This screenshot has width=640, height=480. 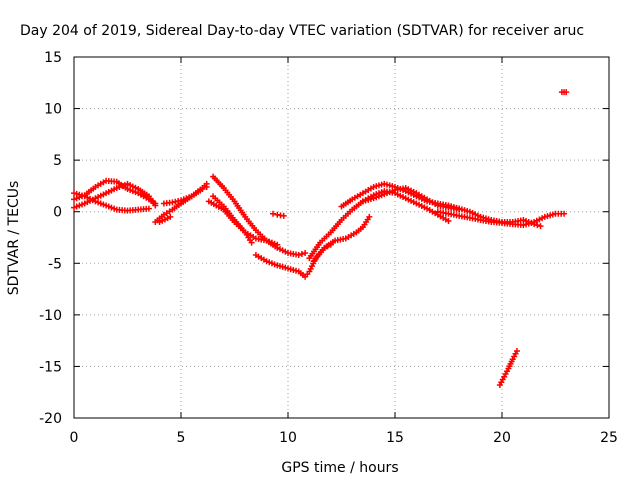 What do you see at coordinates (232, 219) in the screenshot?
I see `series-track-h` at bounding box center [232, 219].